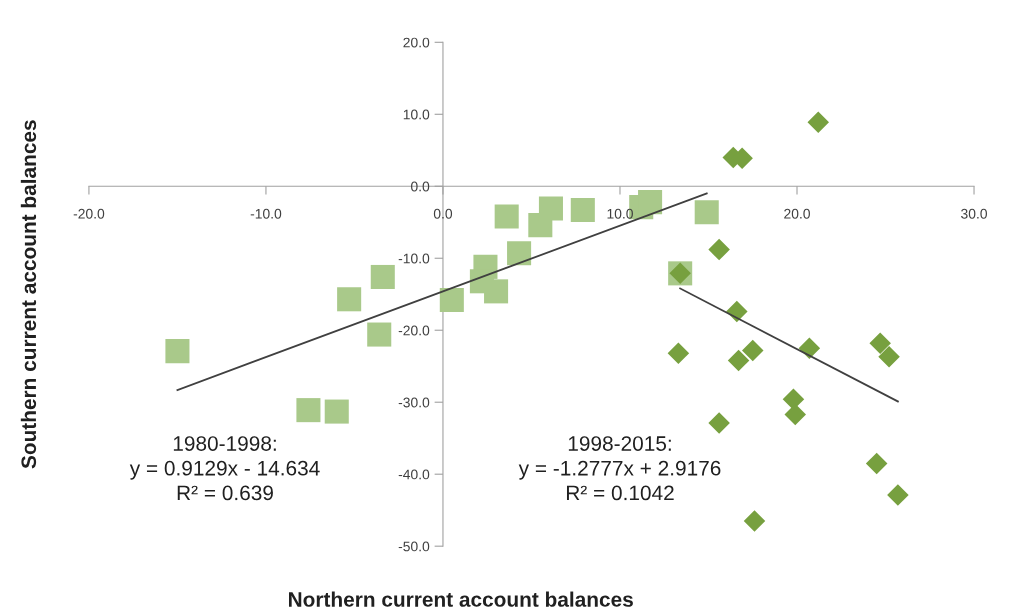 The width and height of the screenshot is (1034, 613). What do you see at coordinates (974, 213) in the screenshot?
I see `x-tick-label: 30.0` at bounding box center [974, 213].